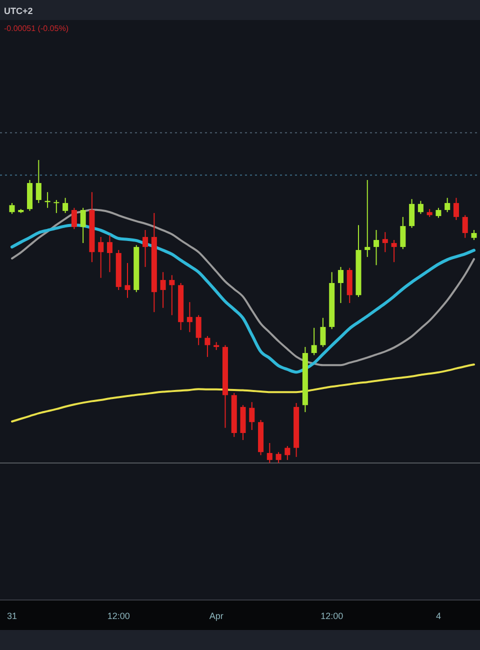 This screenshot has width=480, height=650. I want to click on text: UTC+2, so click(18, 11).